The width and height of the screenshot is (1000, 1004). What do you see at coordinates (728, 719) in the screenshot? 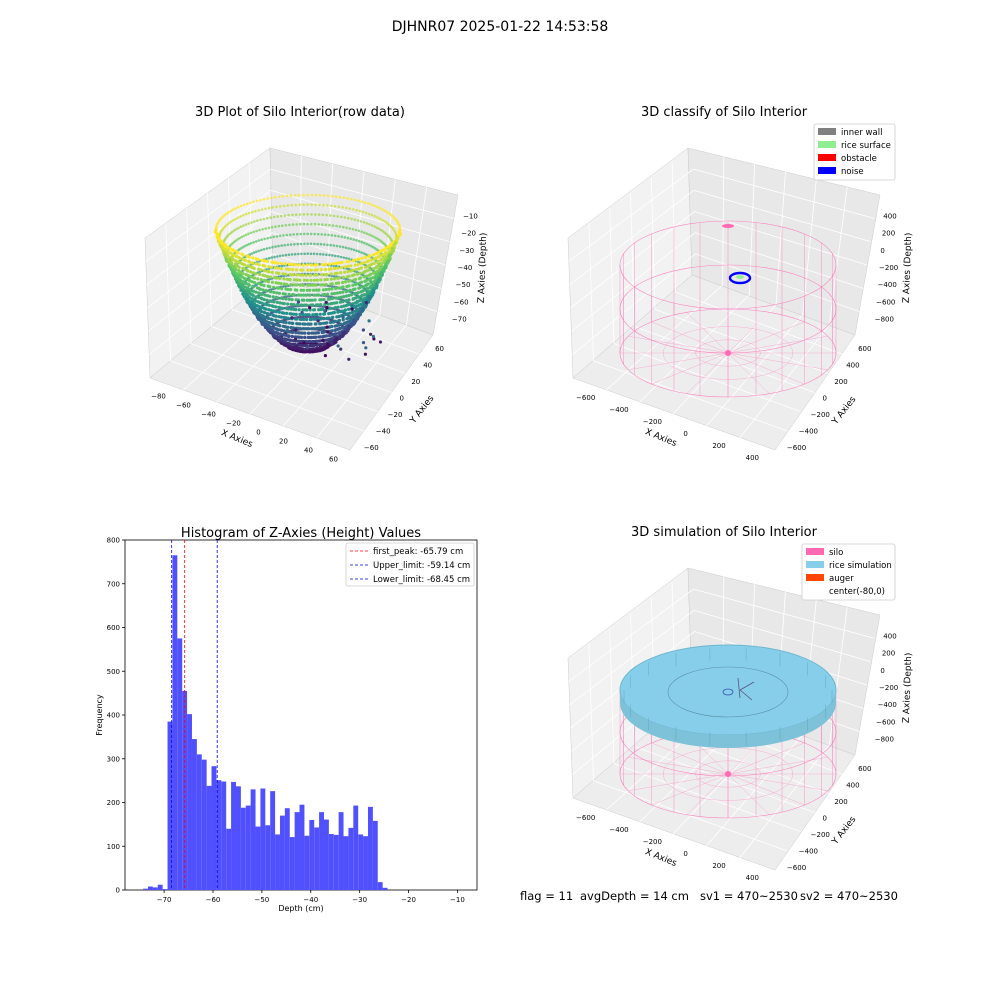
I see `panel4-rice-side` at bounding box center [728, 719].